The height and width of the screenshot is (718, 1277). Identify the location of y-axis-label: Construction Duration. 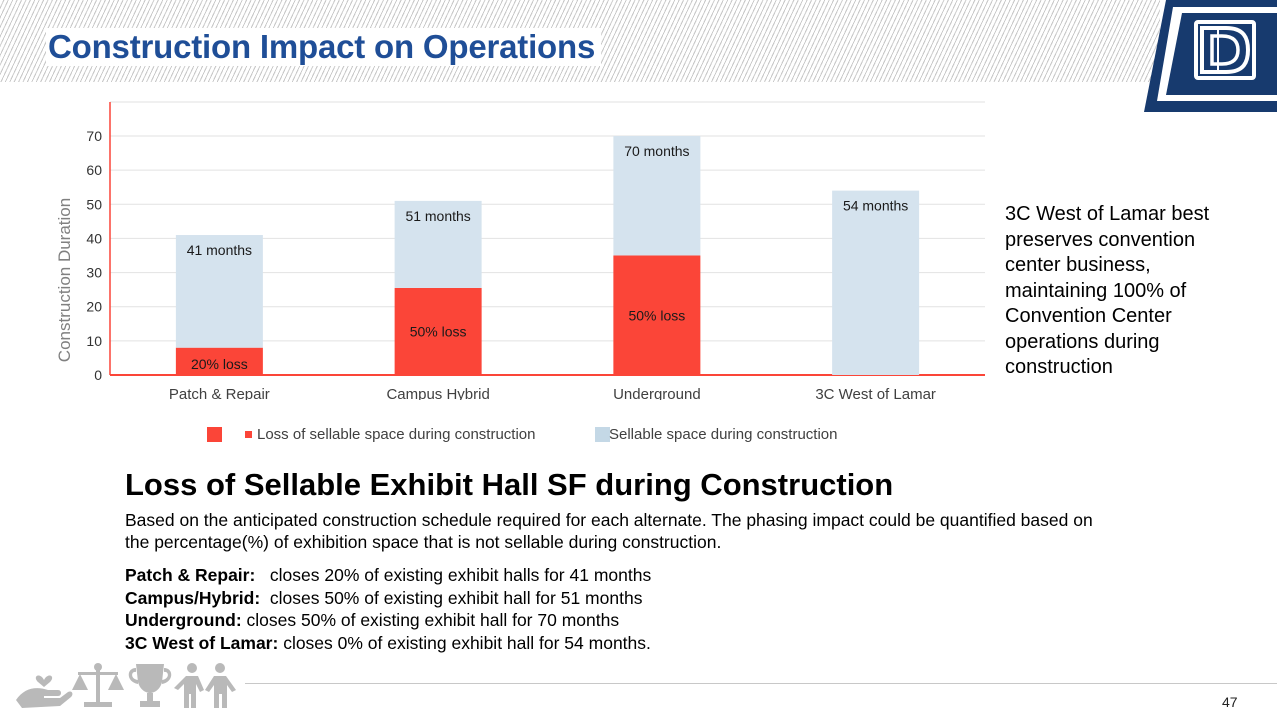
(64, 280).